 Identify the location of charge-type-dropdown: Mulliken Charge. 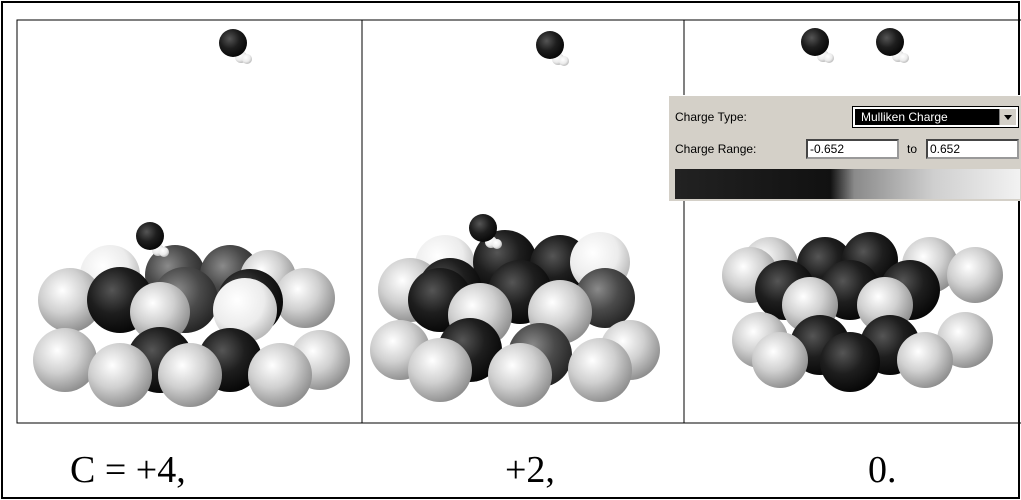
(935, 117).